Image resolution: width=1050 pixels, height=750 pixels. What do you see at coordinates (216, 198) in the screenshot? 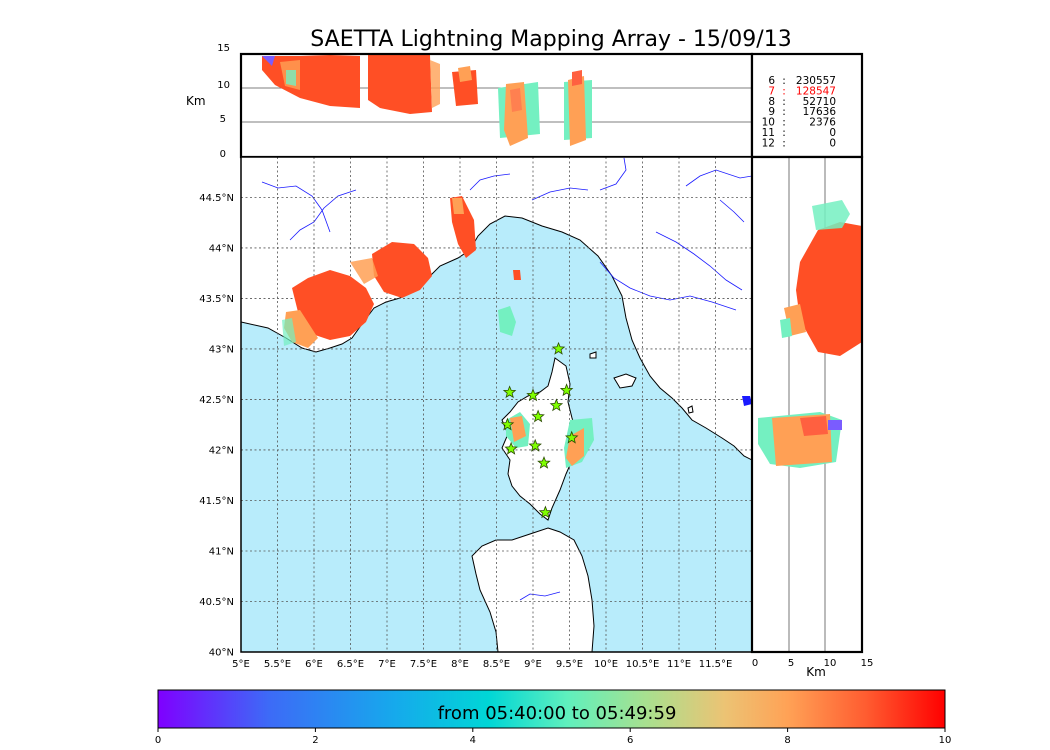
I see `latitude-tick-label: 44.5°N` at bounding box center [216, 198].